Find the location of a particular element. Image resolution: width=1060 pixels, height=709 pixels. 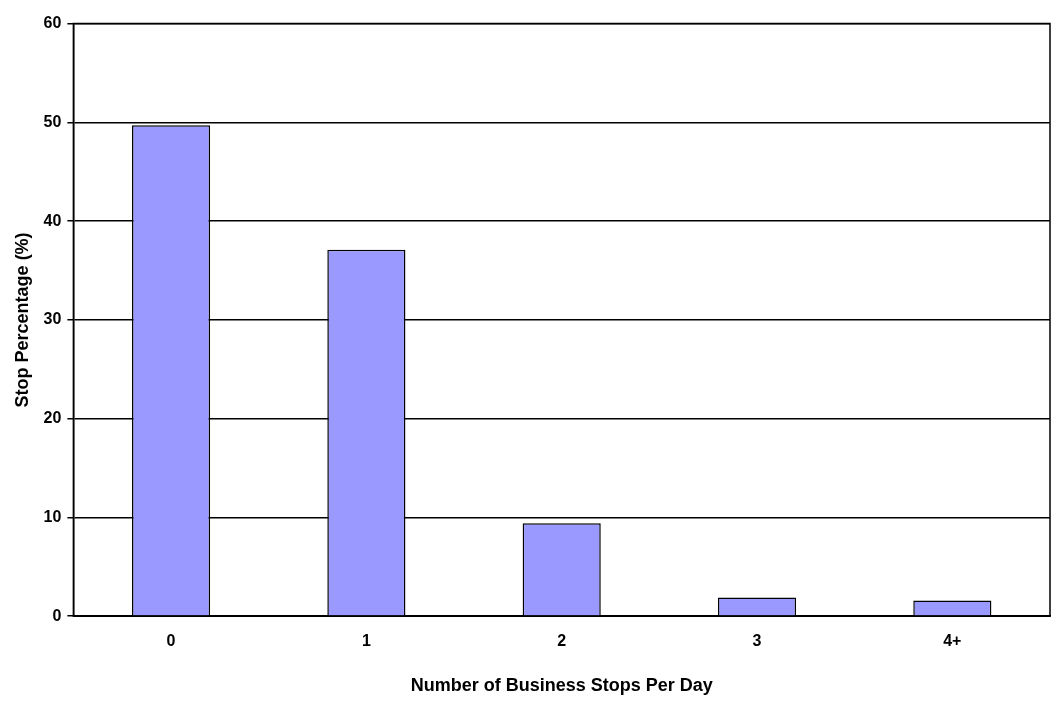

y-axis-title: Stop Percentage (%) is located at coordinates (21, 320).